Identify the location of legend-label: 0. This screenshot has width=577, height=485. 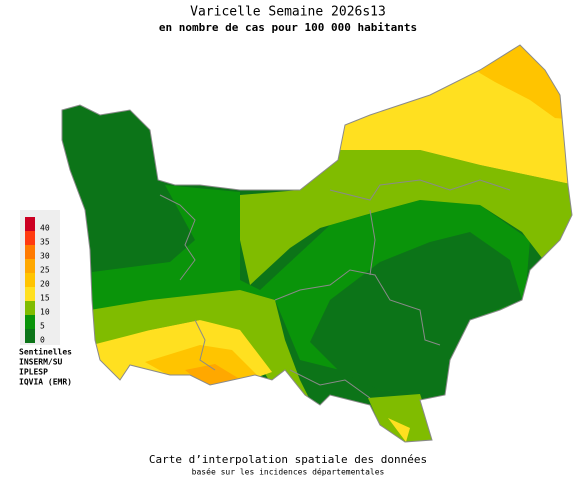
(42, 340).